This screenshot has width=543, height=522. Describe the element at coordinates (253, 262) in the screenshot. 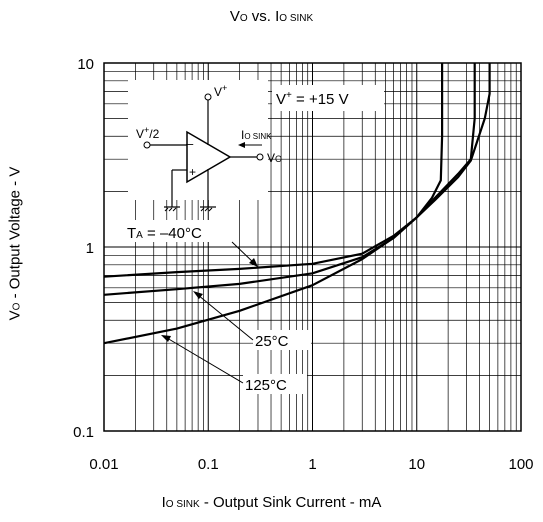

I see `arrowhead-40c` at that location.